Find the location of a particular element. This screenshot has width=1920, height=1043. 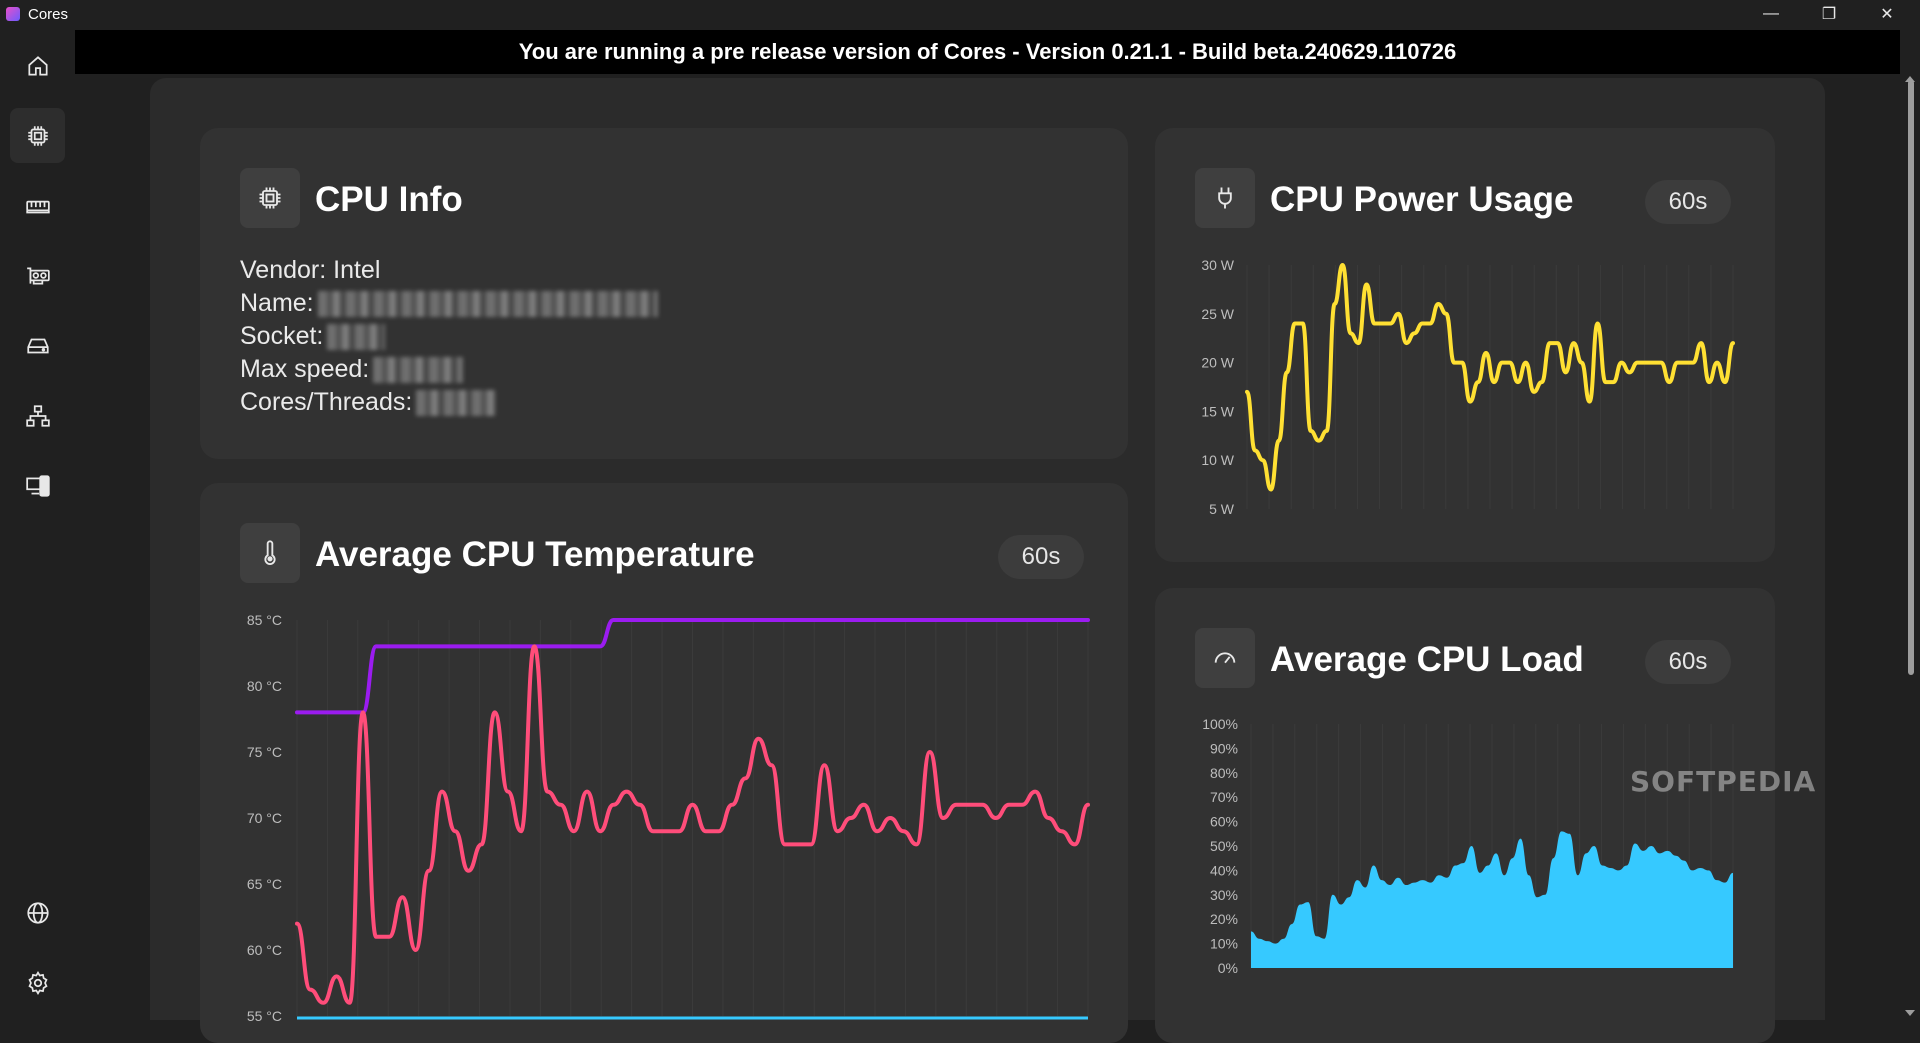

power-y-tick-label: 20 W is located at coordinates (1217, 363).